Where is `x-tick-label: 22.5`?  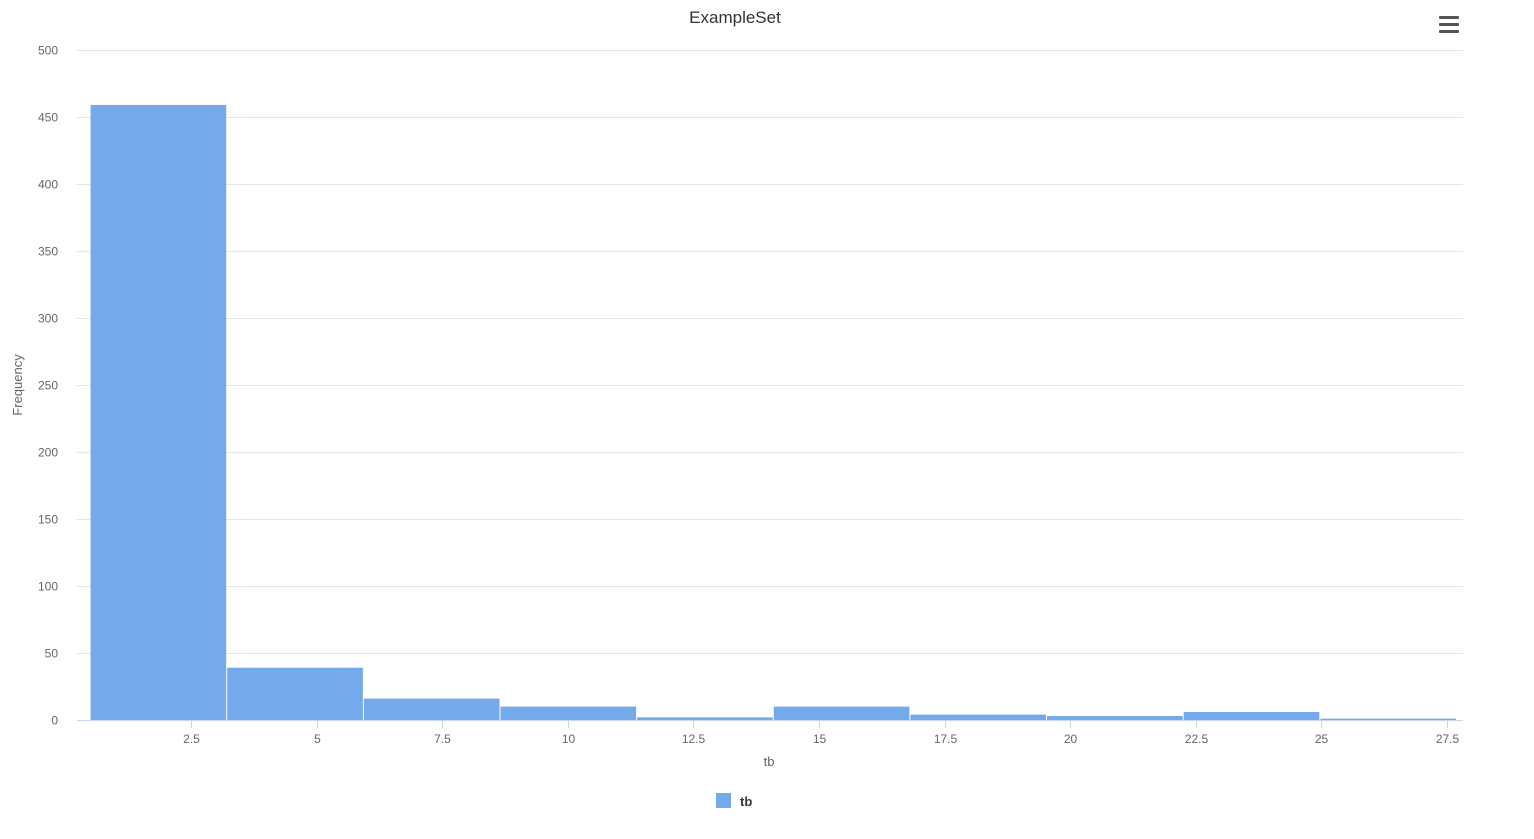 x-tick-label: 22.5 is located at coordinates (1197, 739).